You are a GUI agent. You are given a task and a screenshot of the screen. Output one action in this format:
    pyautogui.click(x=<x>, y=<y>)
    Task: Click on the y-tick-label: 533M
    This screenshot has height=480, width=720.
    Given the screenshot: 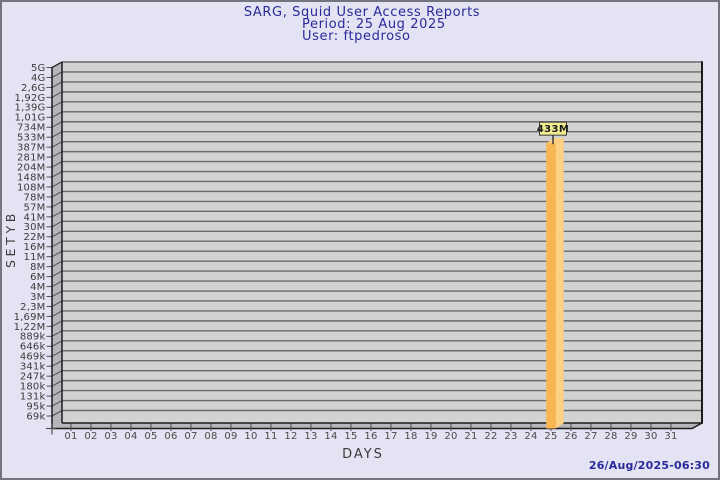 What is the action you would take?
    pyautogui.click(x=31, y=138)
    